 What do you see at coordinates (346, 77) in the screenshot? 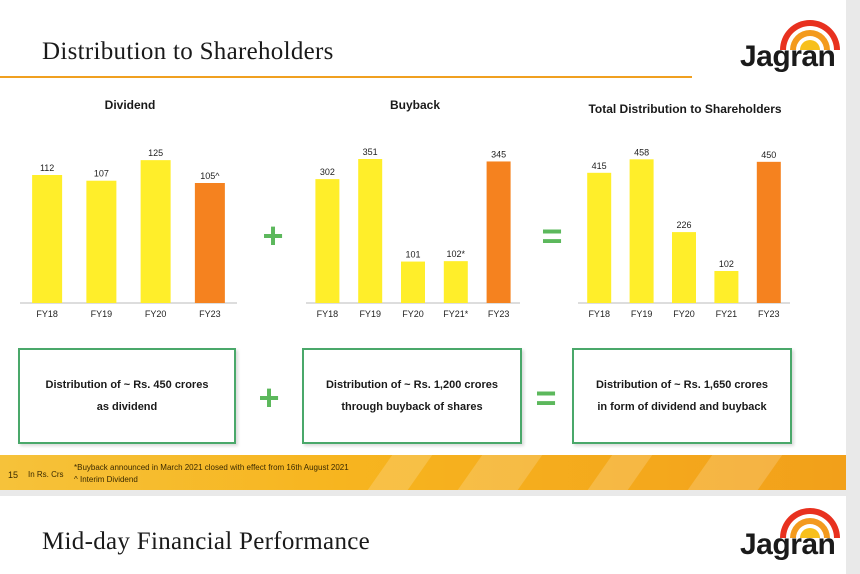
I see `title-rule` at bounding box center [346, 77].